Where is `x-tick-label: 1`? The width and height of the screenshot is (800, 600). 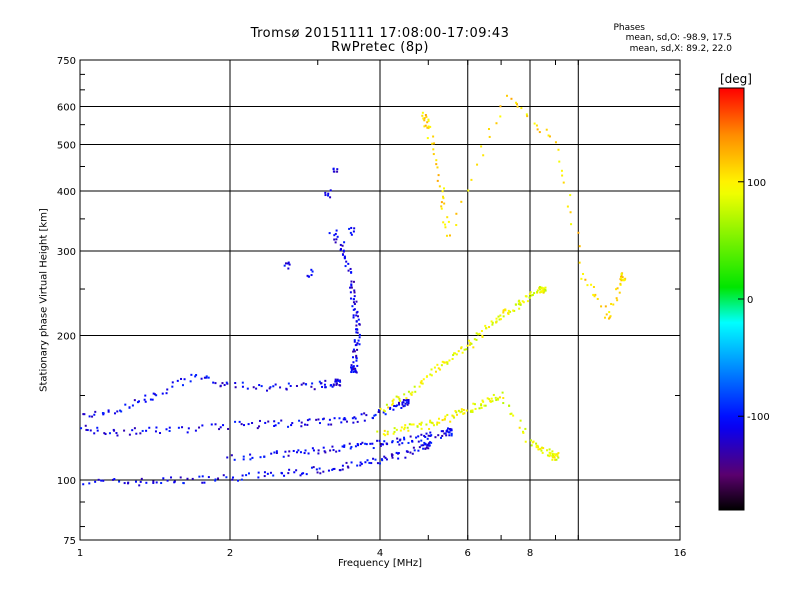
x-tick-label: 1 is located at coordinates (80, 553).